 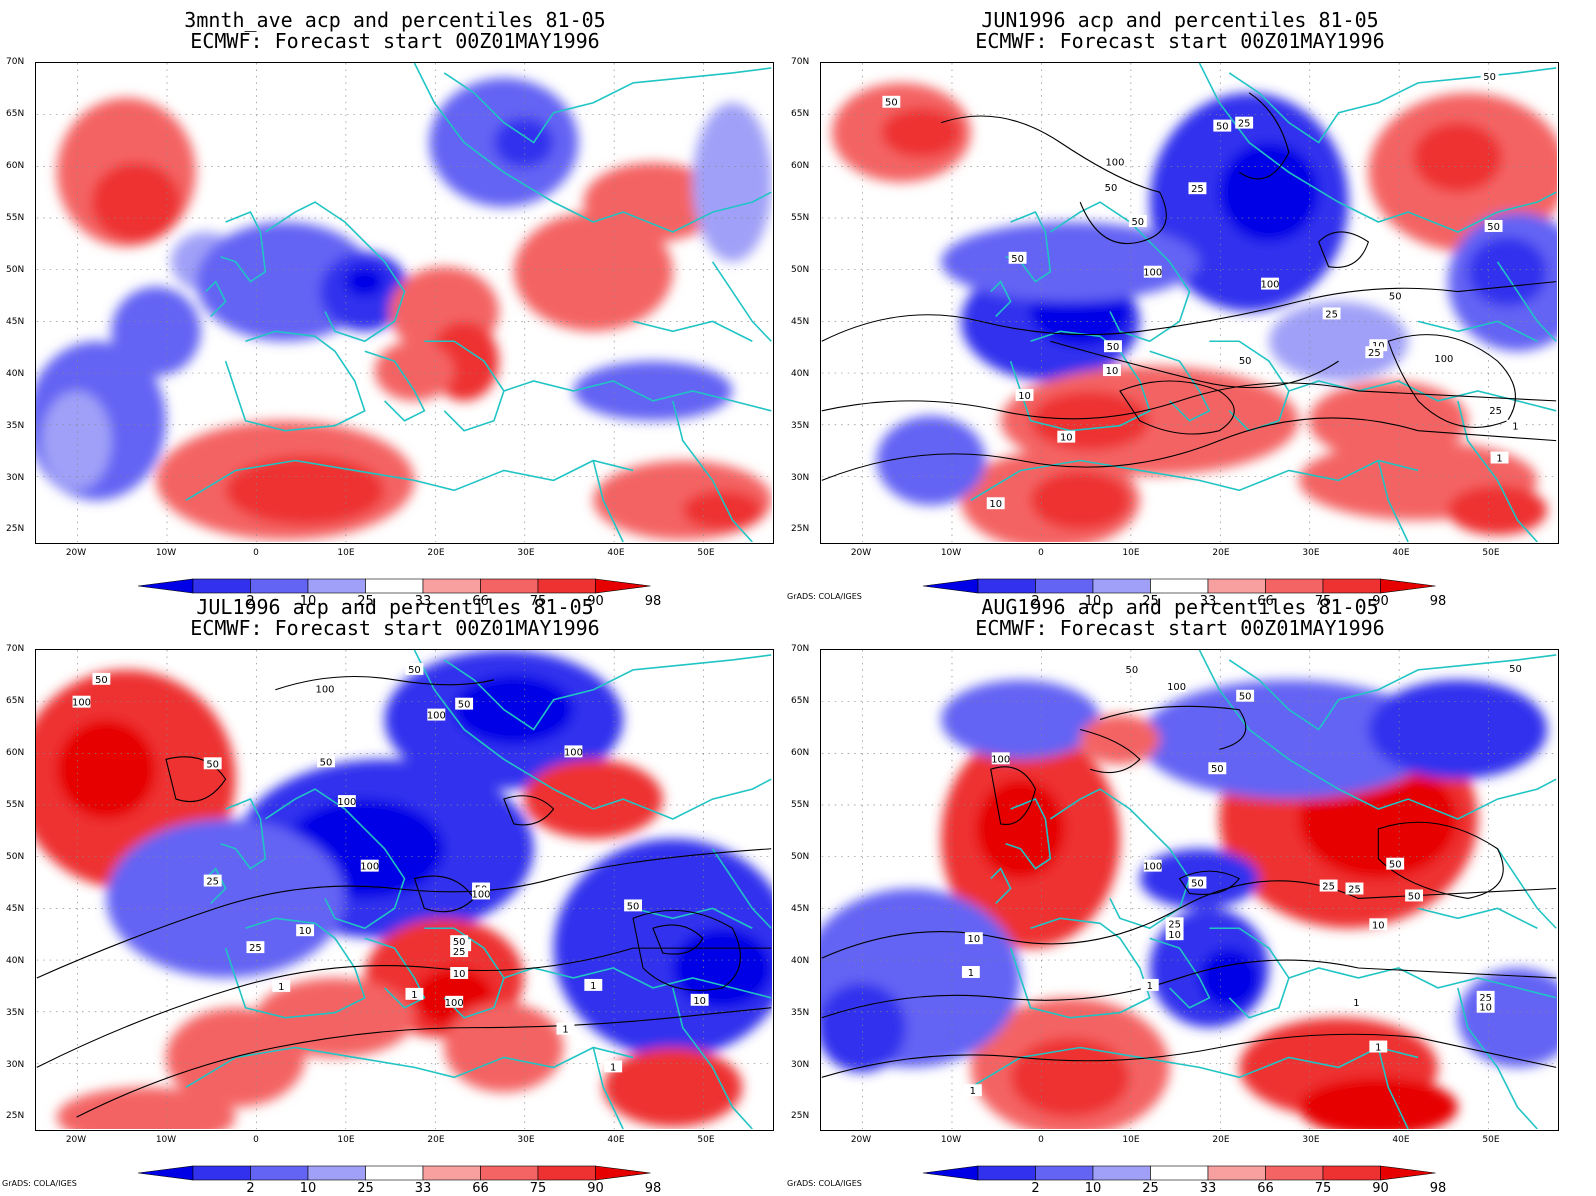 I want to click on colorbar-label: 25, so click(x=1150, y=601).